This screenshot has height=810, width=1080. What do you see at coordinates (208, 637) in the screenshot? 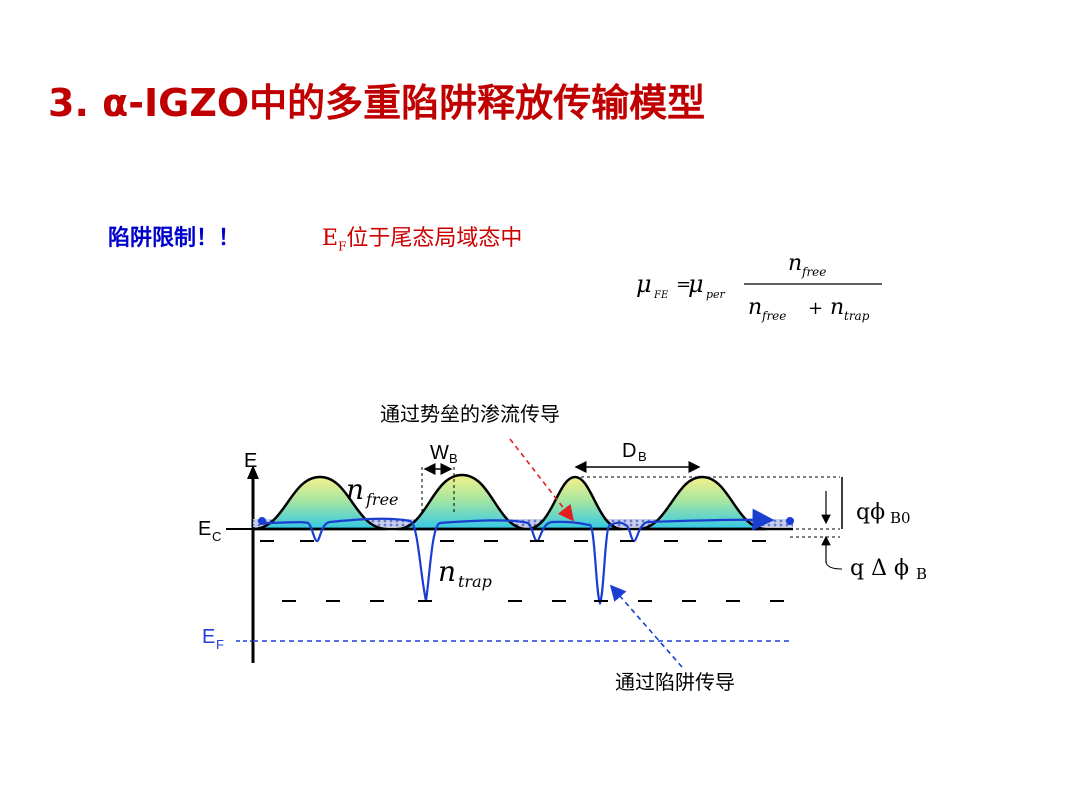
I see `ef-label: E` at bounding box center [208, 637].